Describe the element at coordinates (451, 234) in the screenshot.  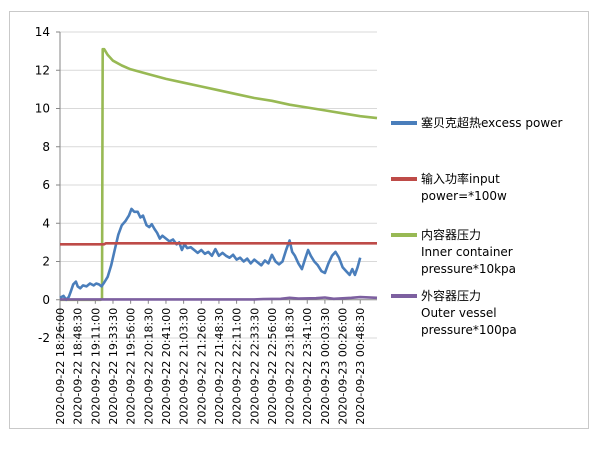
I see `legend-label: 内容器压力` at that location.